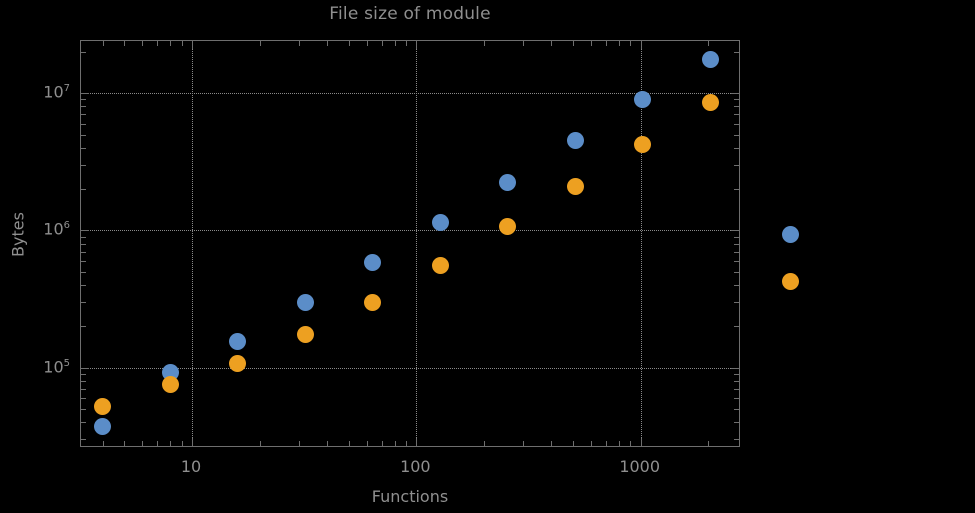 The height and width of the screenshot is (513, 975). What do you see at coordinates (790, 234) in the screenshot?
I see `legend-marker-blue` at bounding box center [790, 234].